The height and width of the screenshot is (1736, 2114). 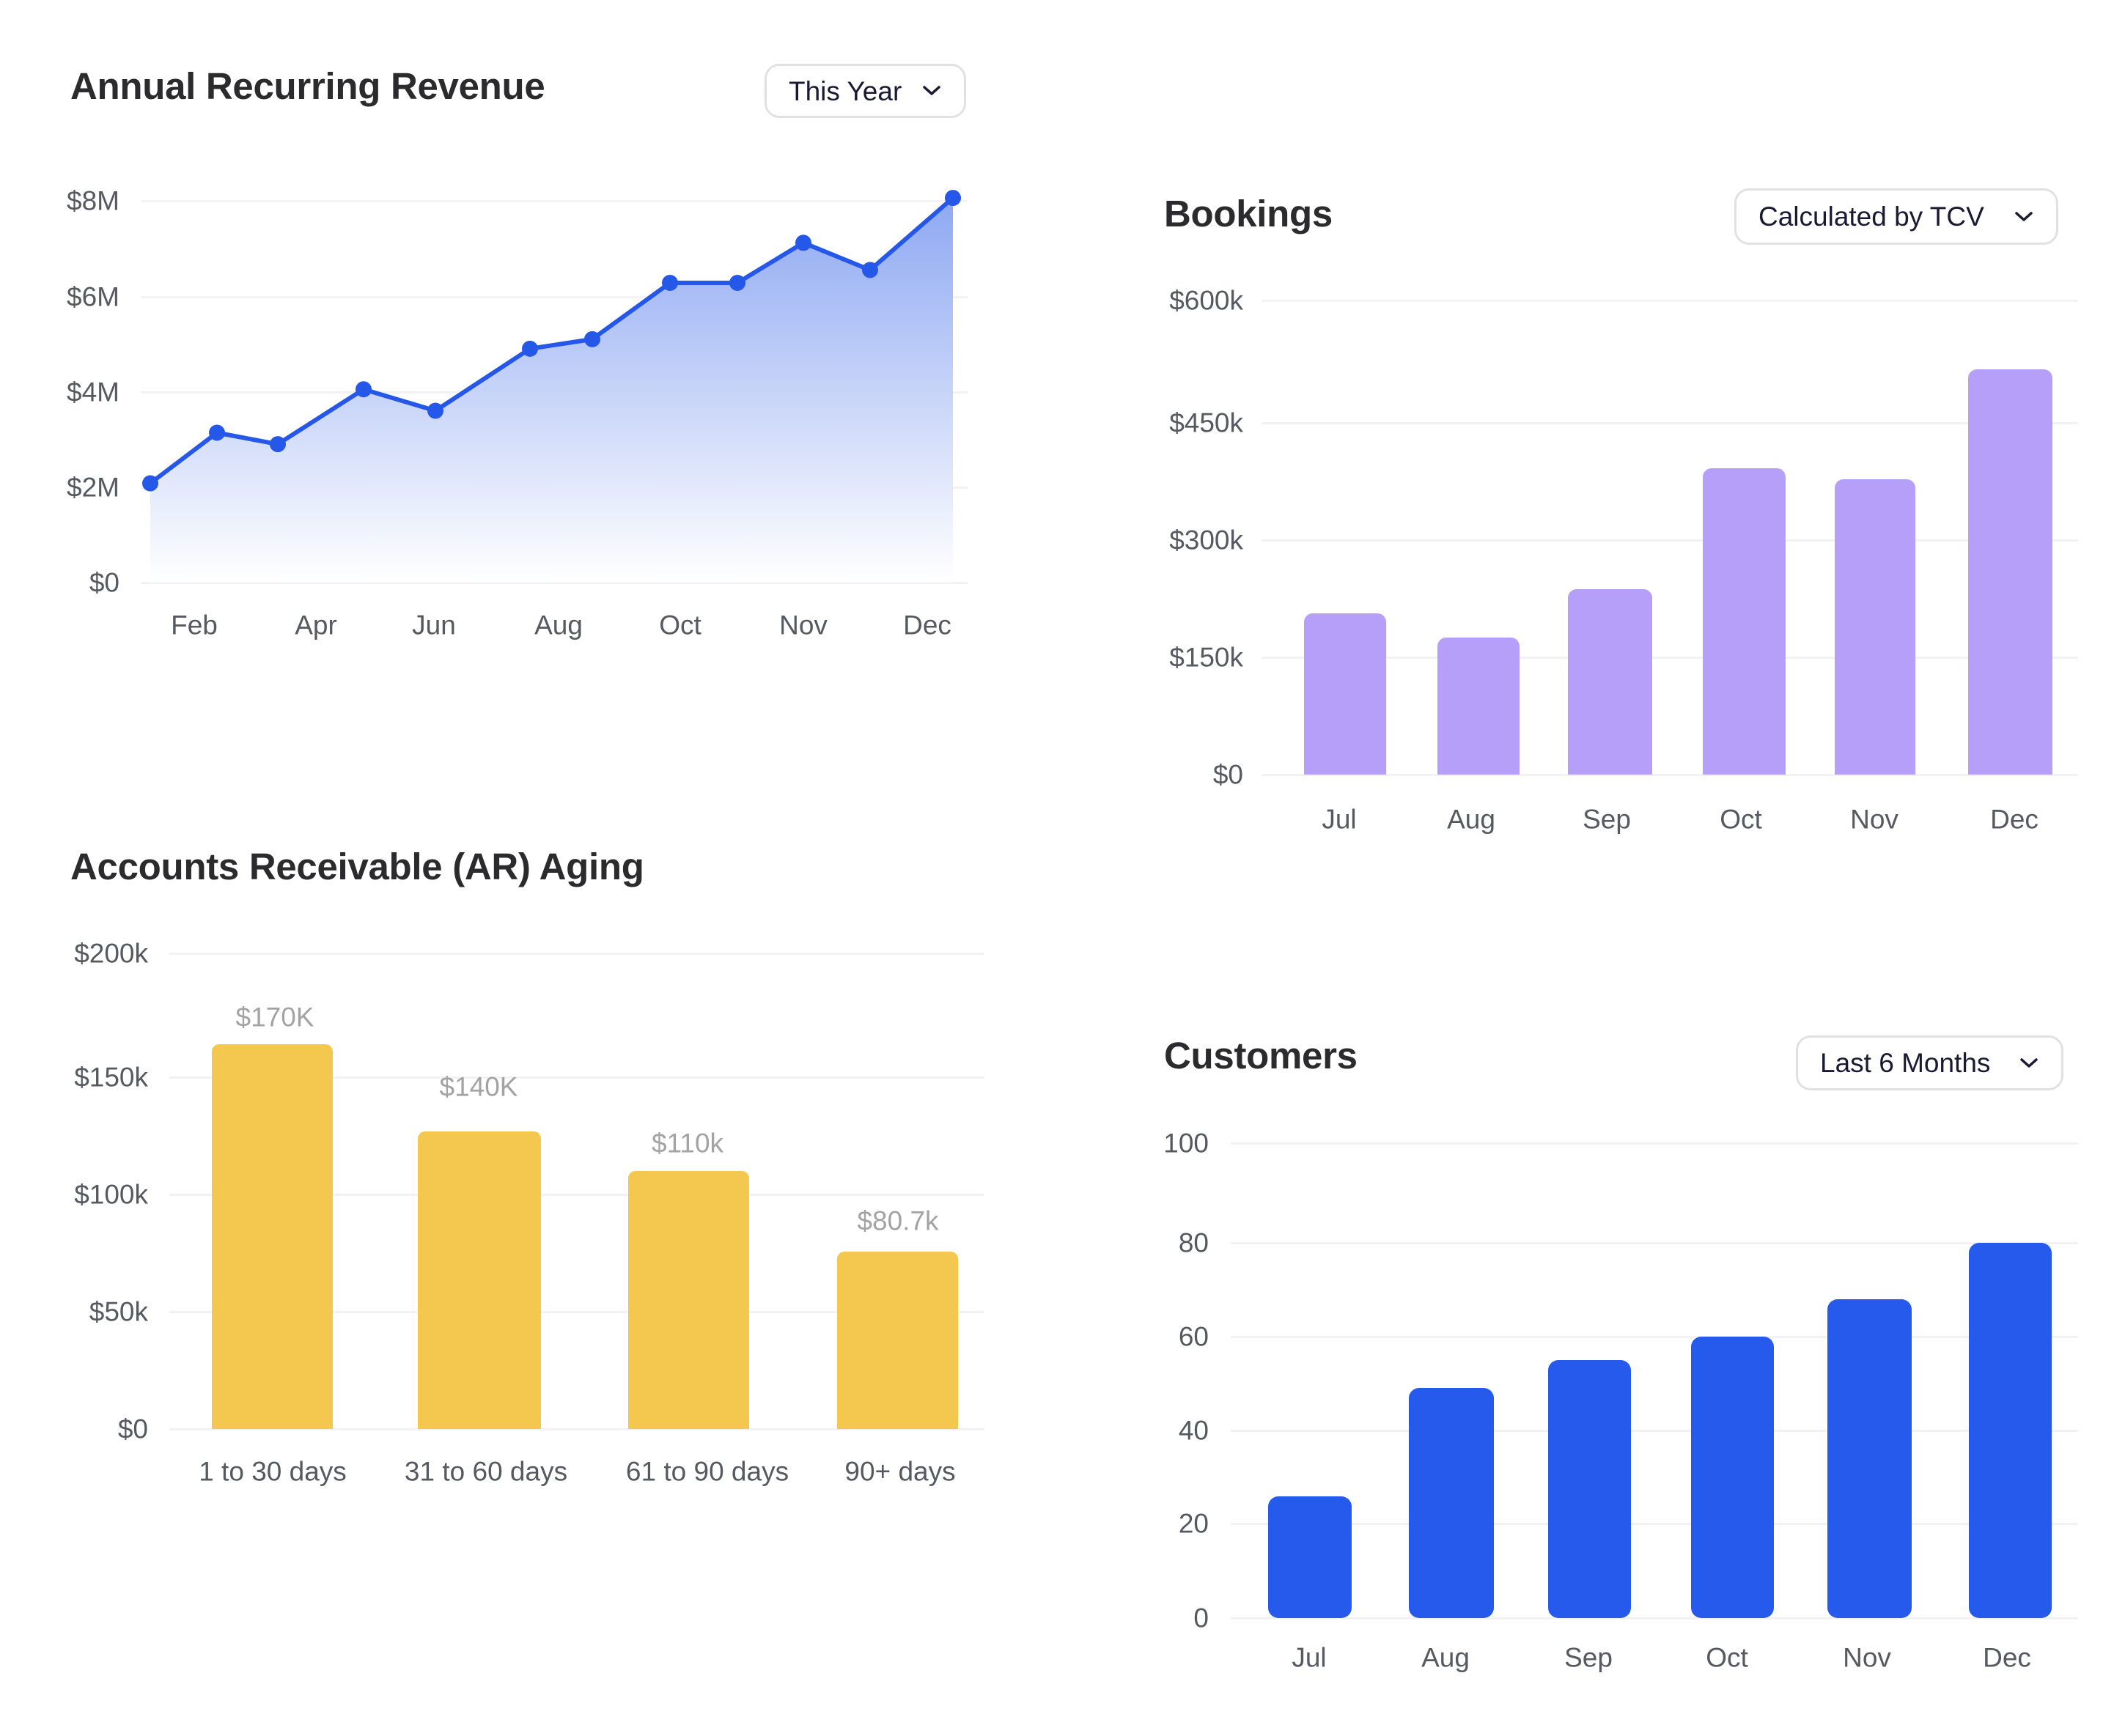 I want to click on arr-title: Annual Recurring Revenue, so click(x=308, y=86).